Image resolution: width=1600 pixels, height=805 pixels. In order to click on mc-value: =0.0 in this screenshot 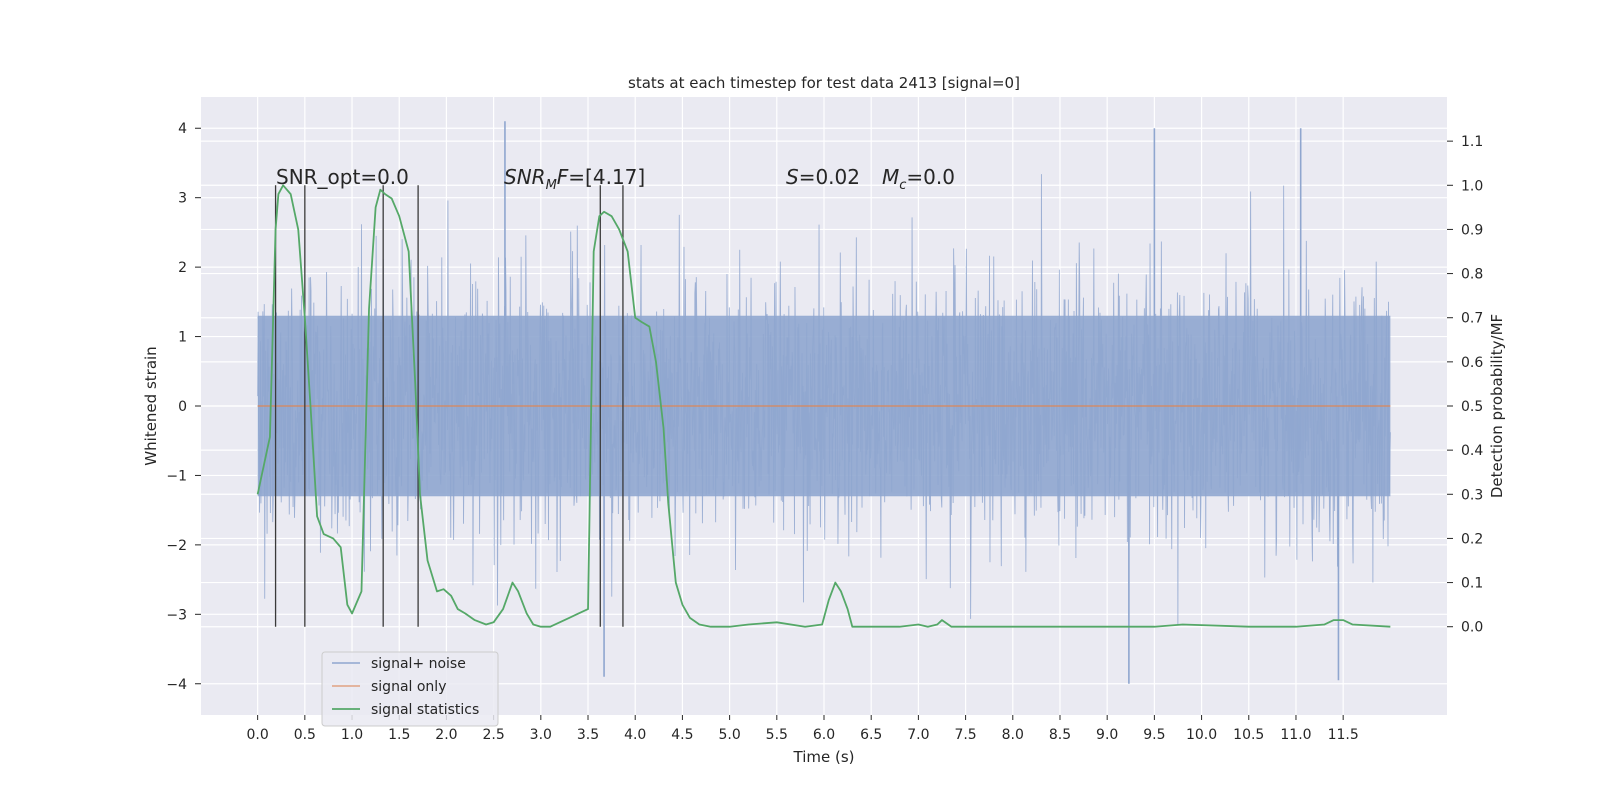, I will do `click(930, 177)`.